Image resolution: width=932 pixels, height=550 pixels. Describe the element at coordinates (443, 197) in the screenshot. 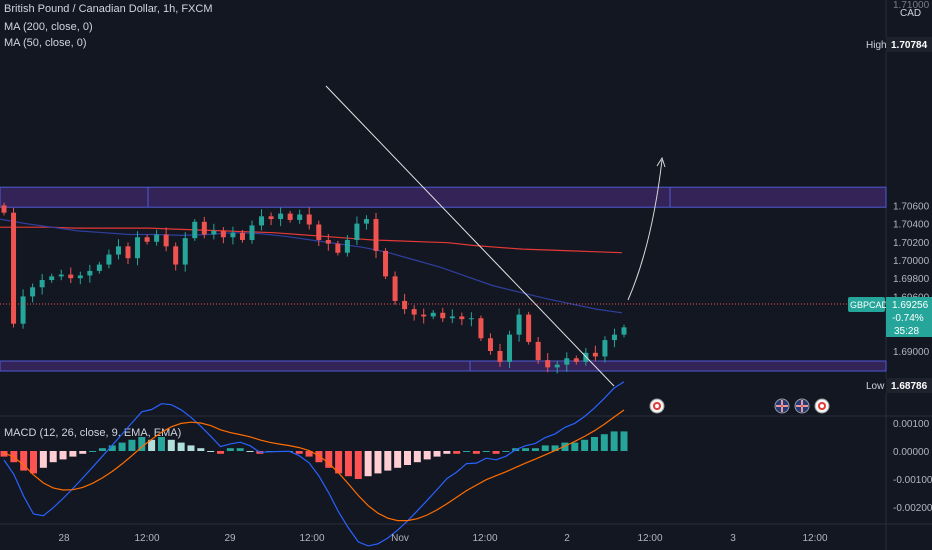

I see `resistance-zone` at that location.